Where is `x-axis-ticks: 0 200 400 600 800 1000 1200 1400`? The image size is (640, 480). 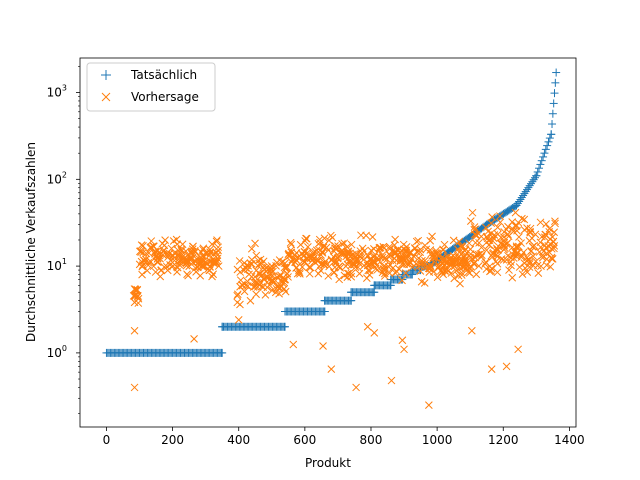 x-axis-ticks: 0 200 400 600 800 1000 1200 1400 is located at coordinates (344, 437).